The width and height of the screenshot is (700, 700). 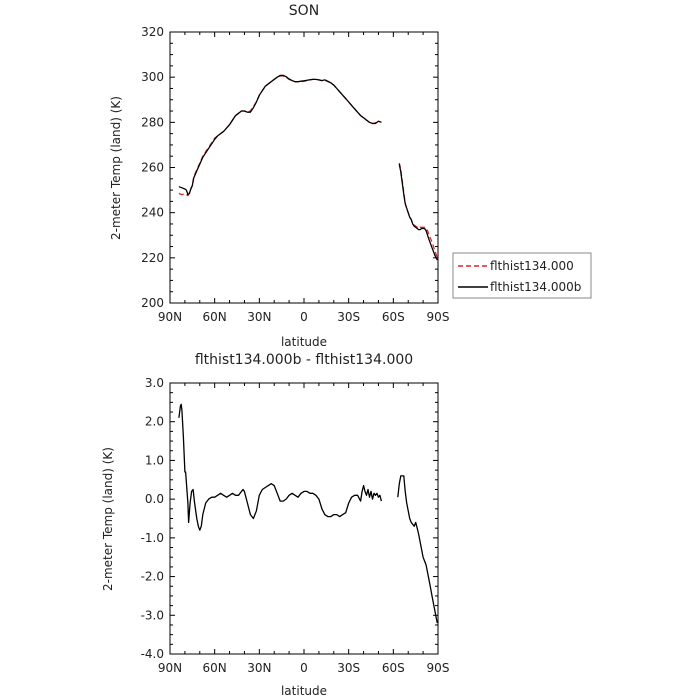 I want to click on bottom-y-tick-label: 1.0, so click(x=154, y=460).